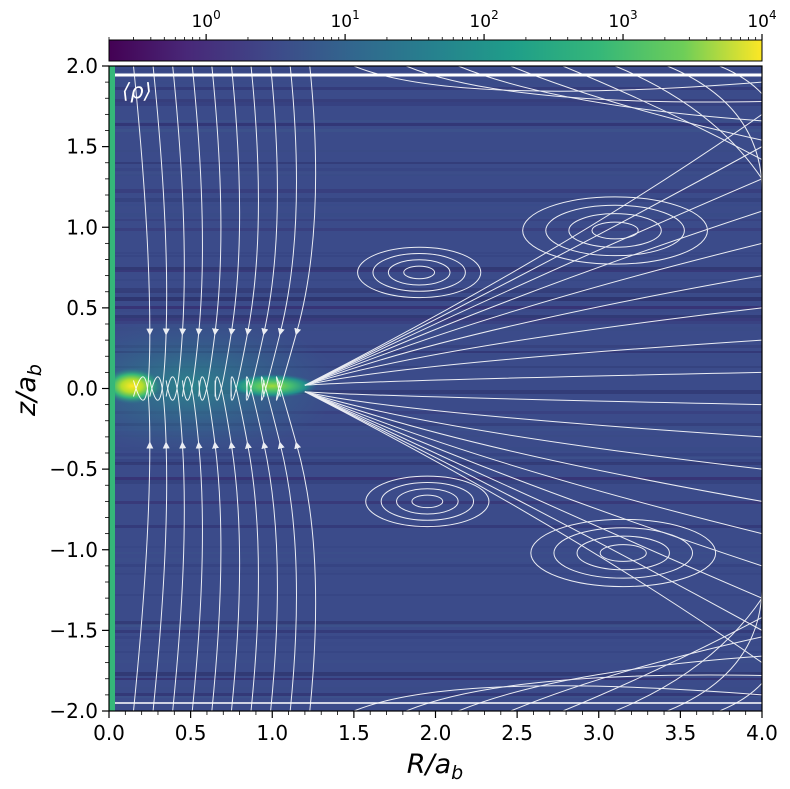 The height and width of the screenshot is (789, 790). What do you see at coordinates (680, 733) in the screenshot?
I see `x-tick-label: 3.5` at bounding box center [680, 733].